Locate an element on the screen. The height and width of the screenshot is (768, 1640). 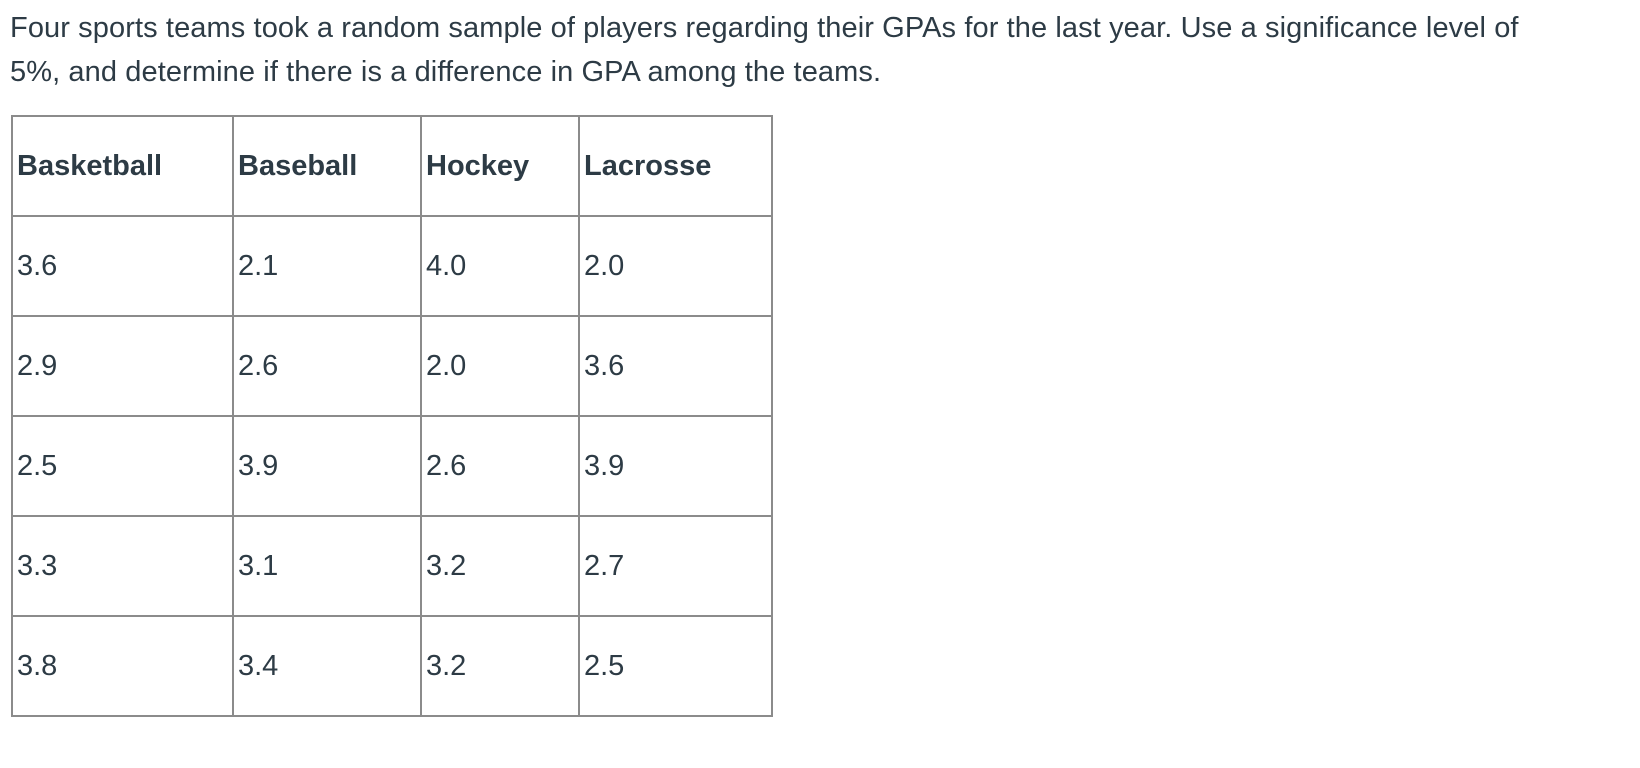
column-header-baseball: Baseball is located at coordinates (327, 166).